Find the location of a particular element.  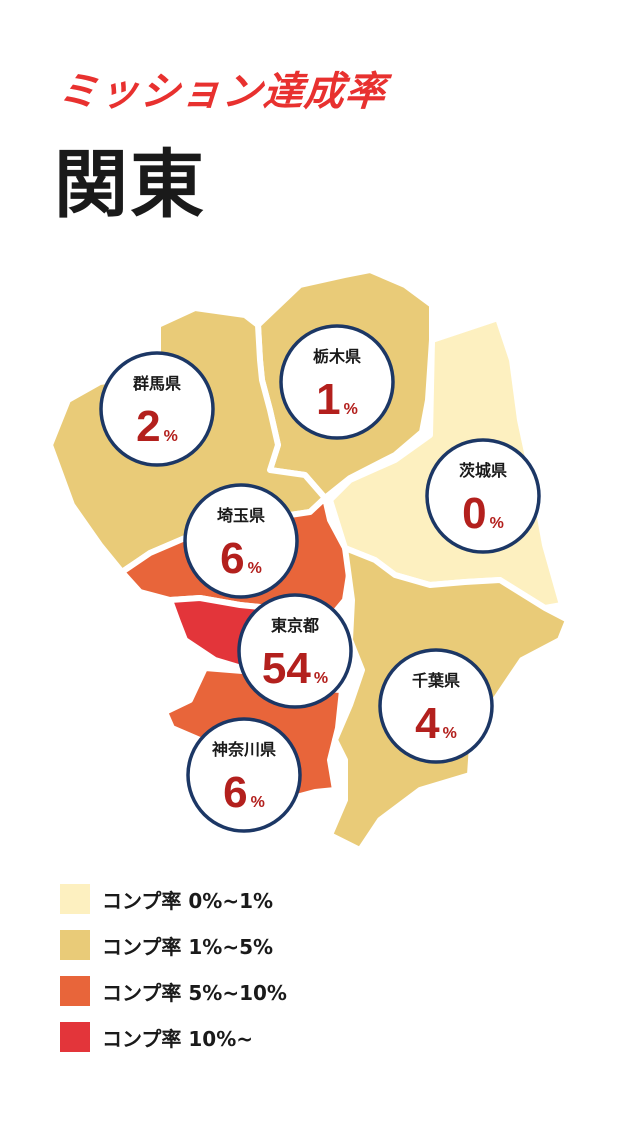

pref-badge-gunma: 群馬県 2% is located at coordinates (157, 409).